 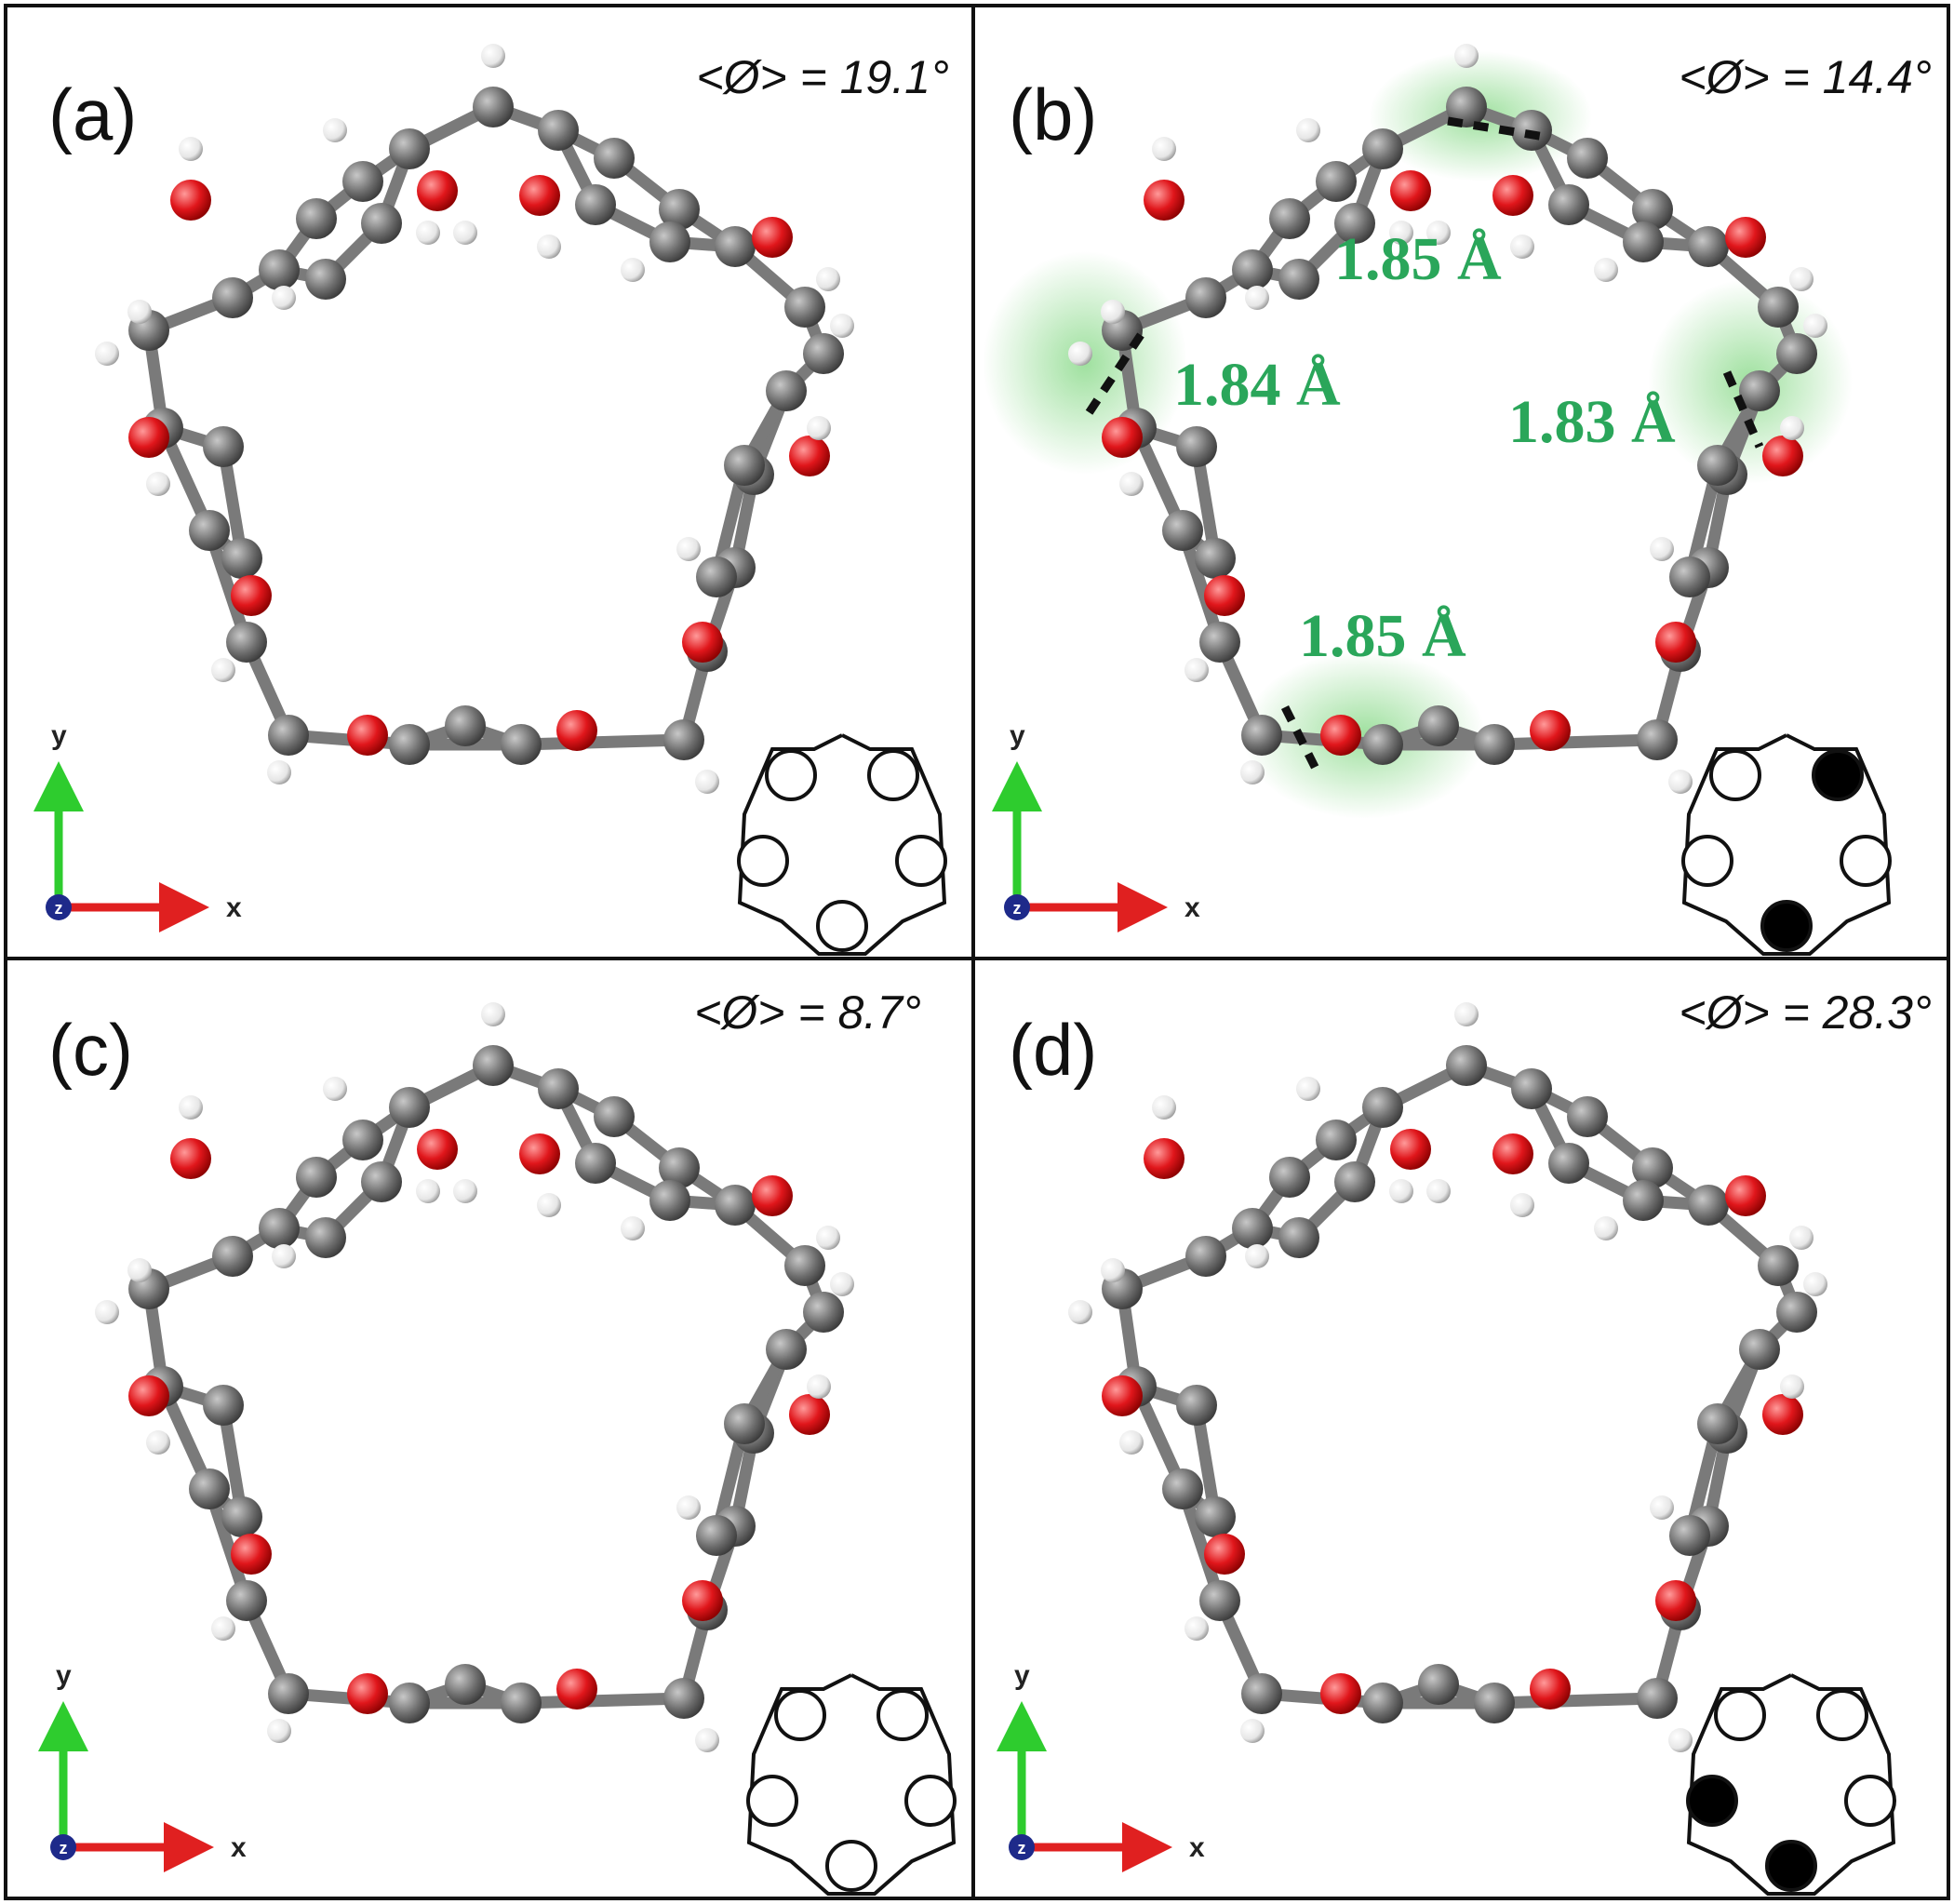 What do you see at coordinates (808, 1012) in the screenshot?
I see `angle-readout-c: <Ø> = 8.7°` at bounding box center [808, 1012].